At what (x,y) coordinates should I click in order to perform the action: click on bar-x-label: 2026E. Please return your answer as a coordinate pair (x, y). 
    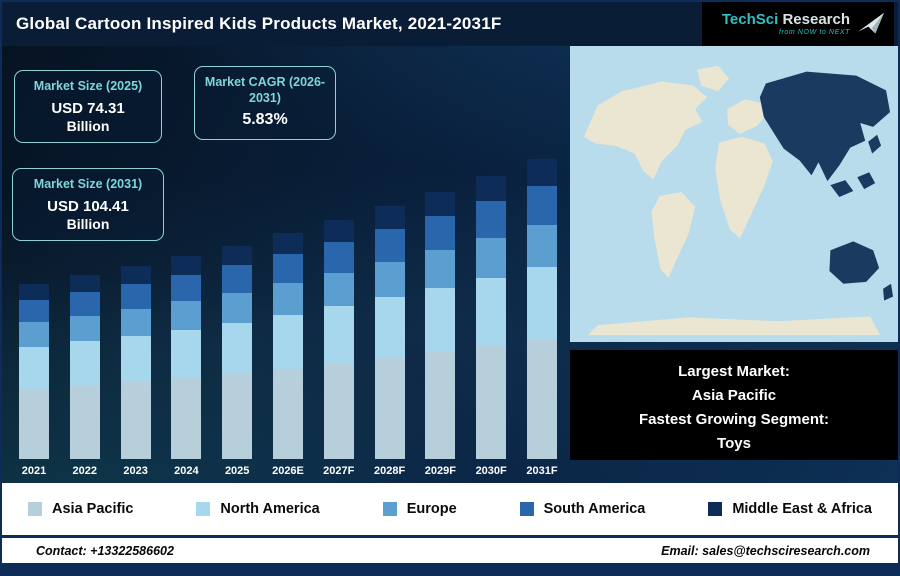
    Looking at the image, I should click on (288, 471).